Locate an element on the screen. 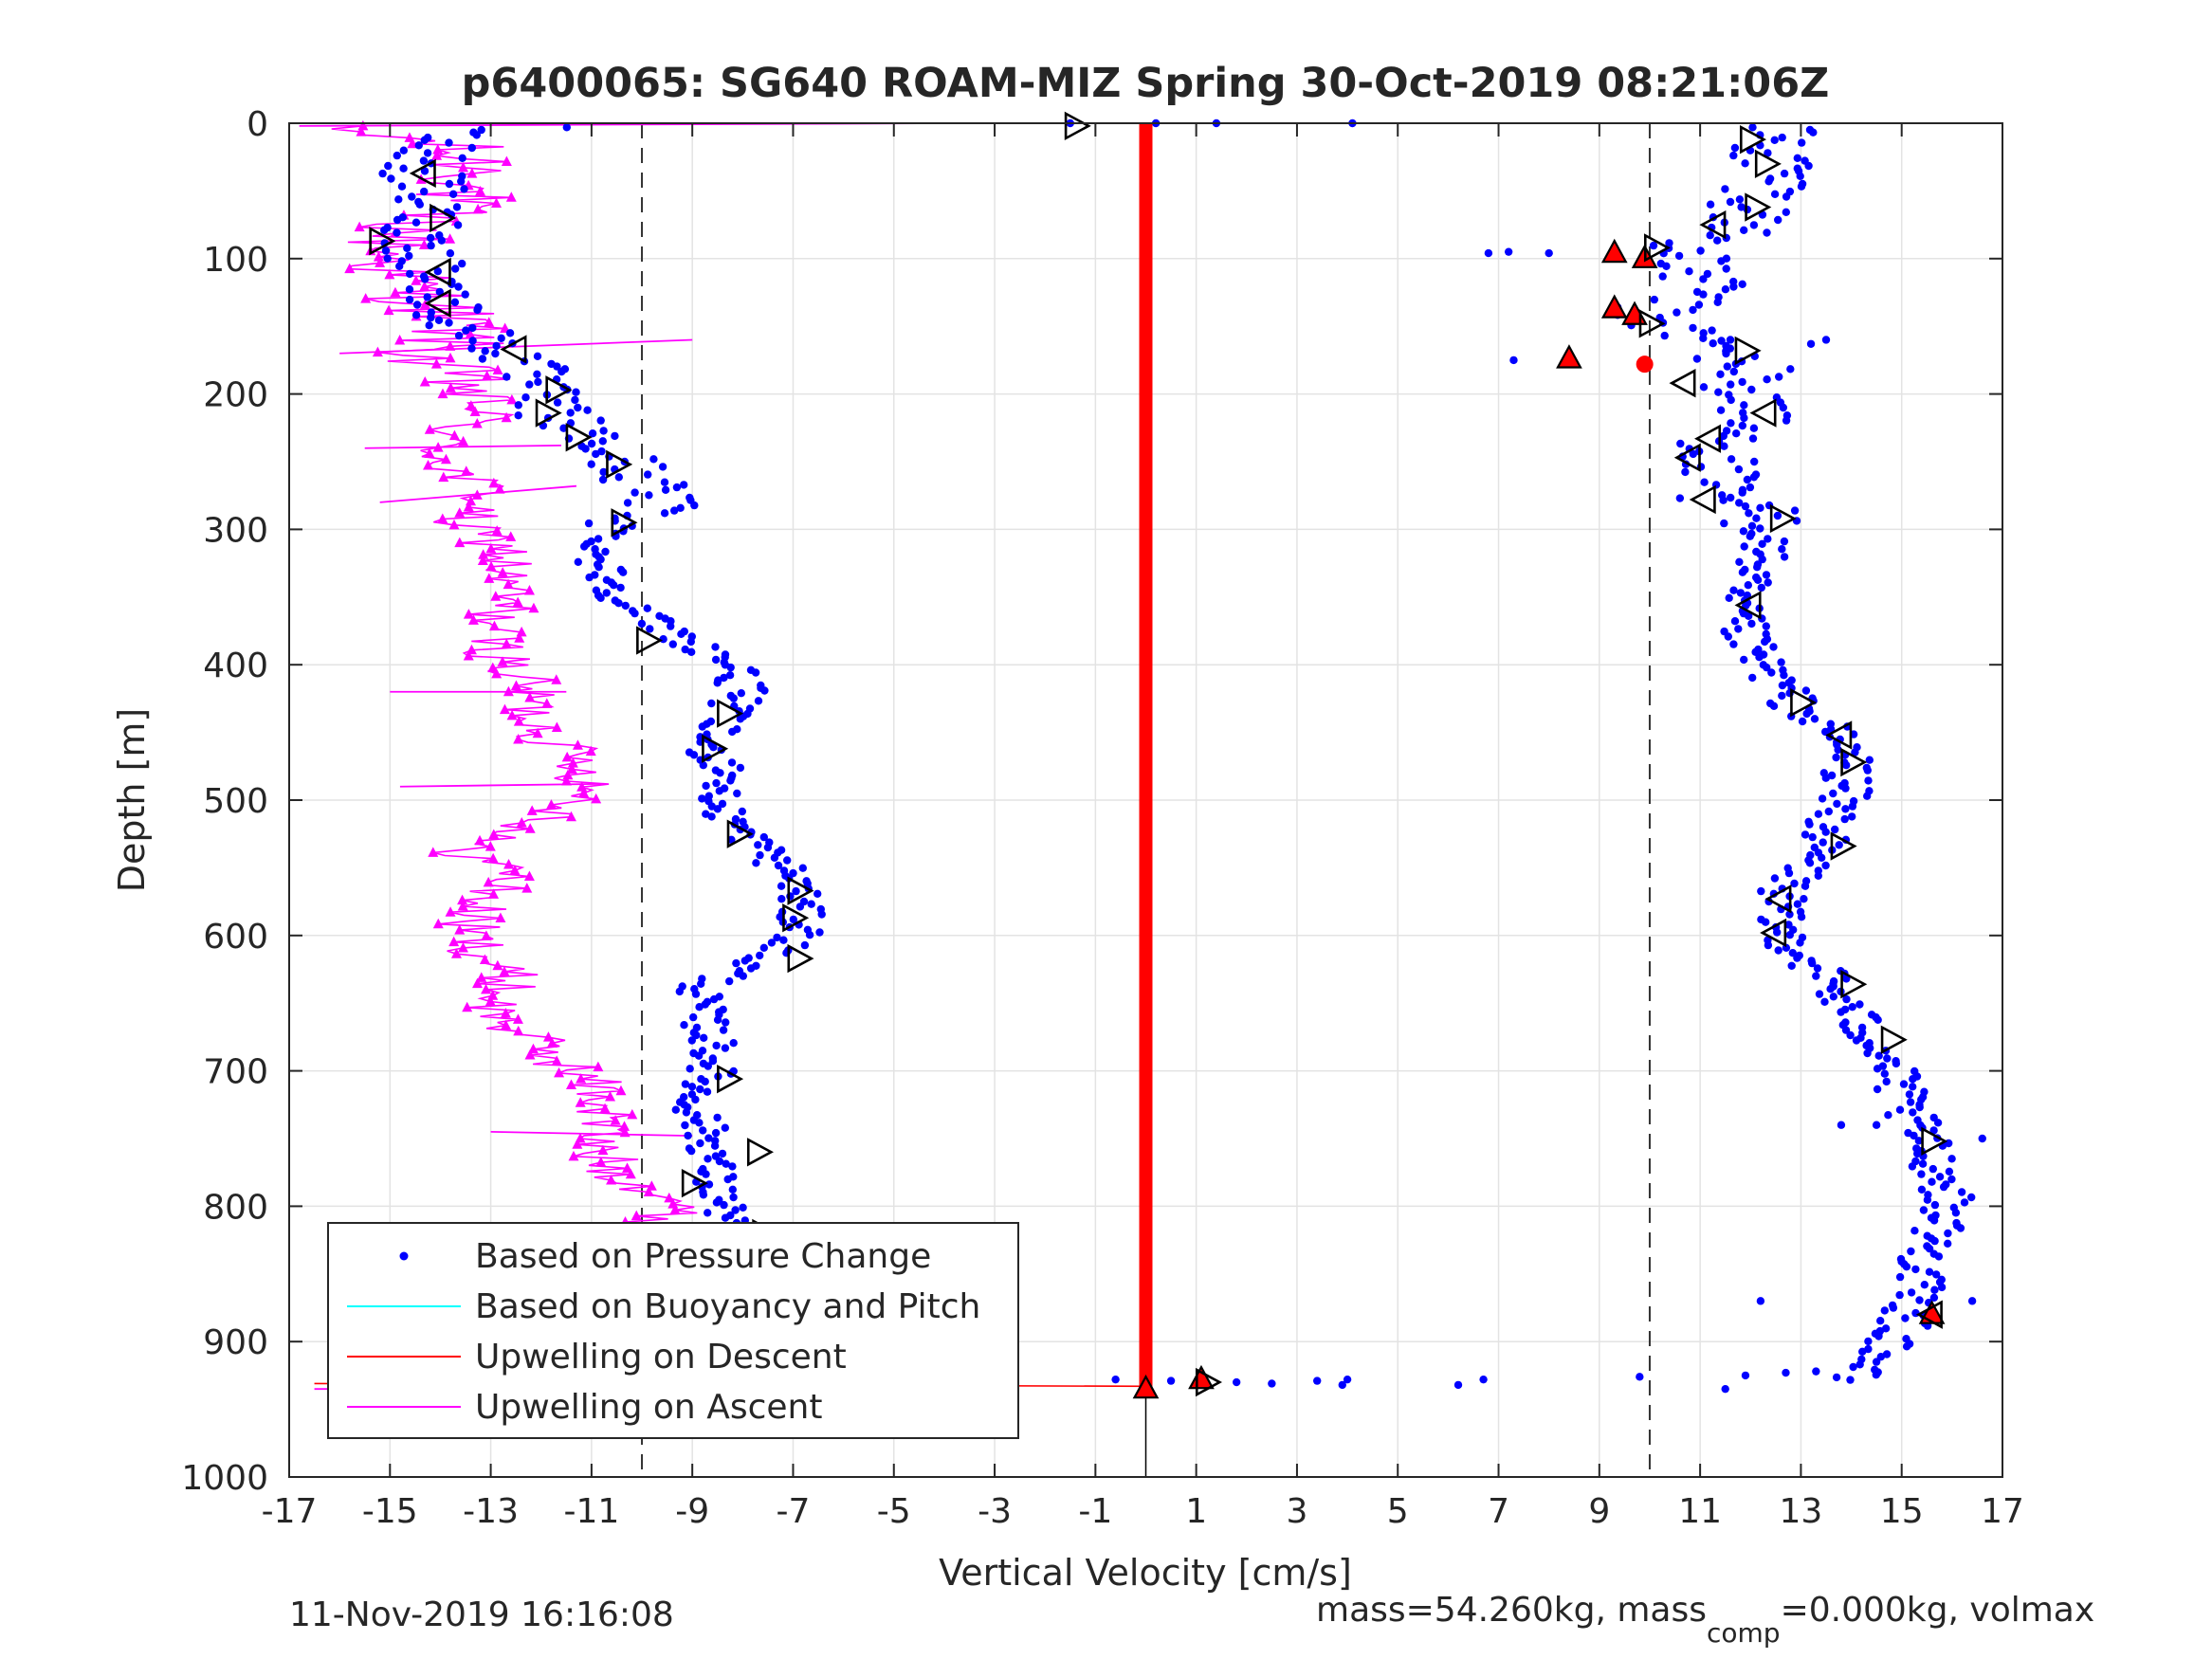 This screenshot has height=1659, width=2212. x-tick-label: 17 is located at coordinates (2003, 1511).